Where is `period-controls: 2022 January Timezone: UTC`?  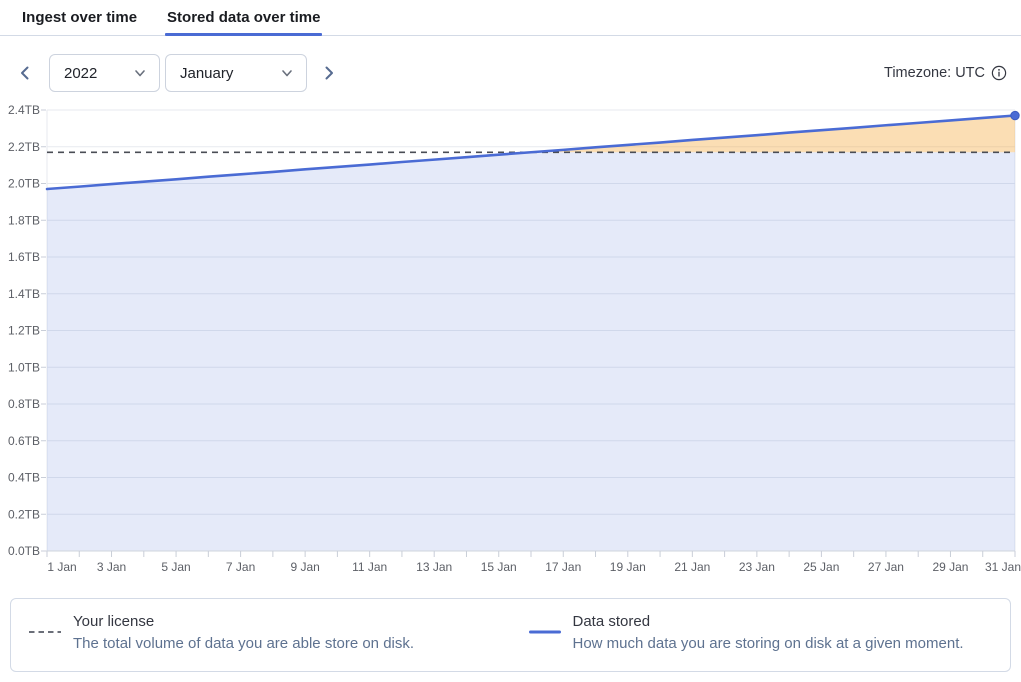
period-controls: 2022 January Timezone: UTC is located at coordinates (510, 73).